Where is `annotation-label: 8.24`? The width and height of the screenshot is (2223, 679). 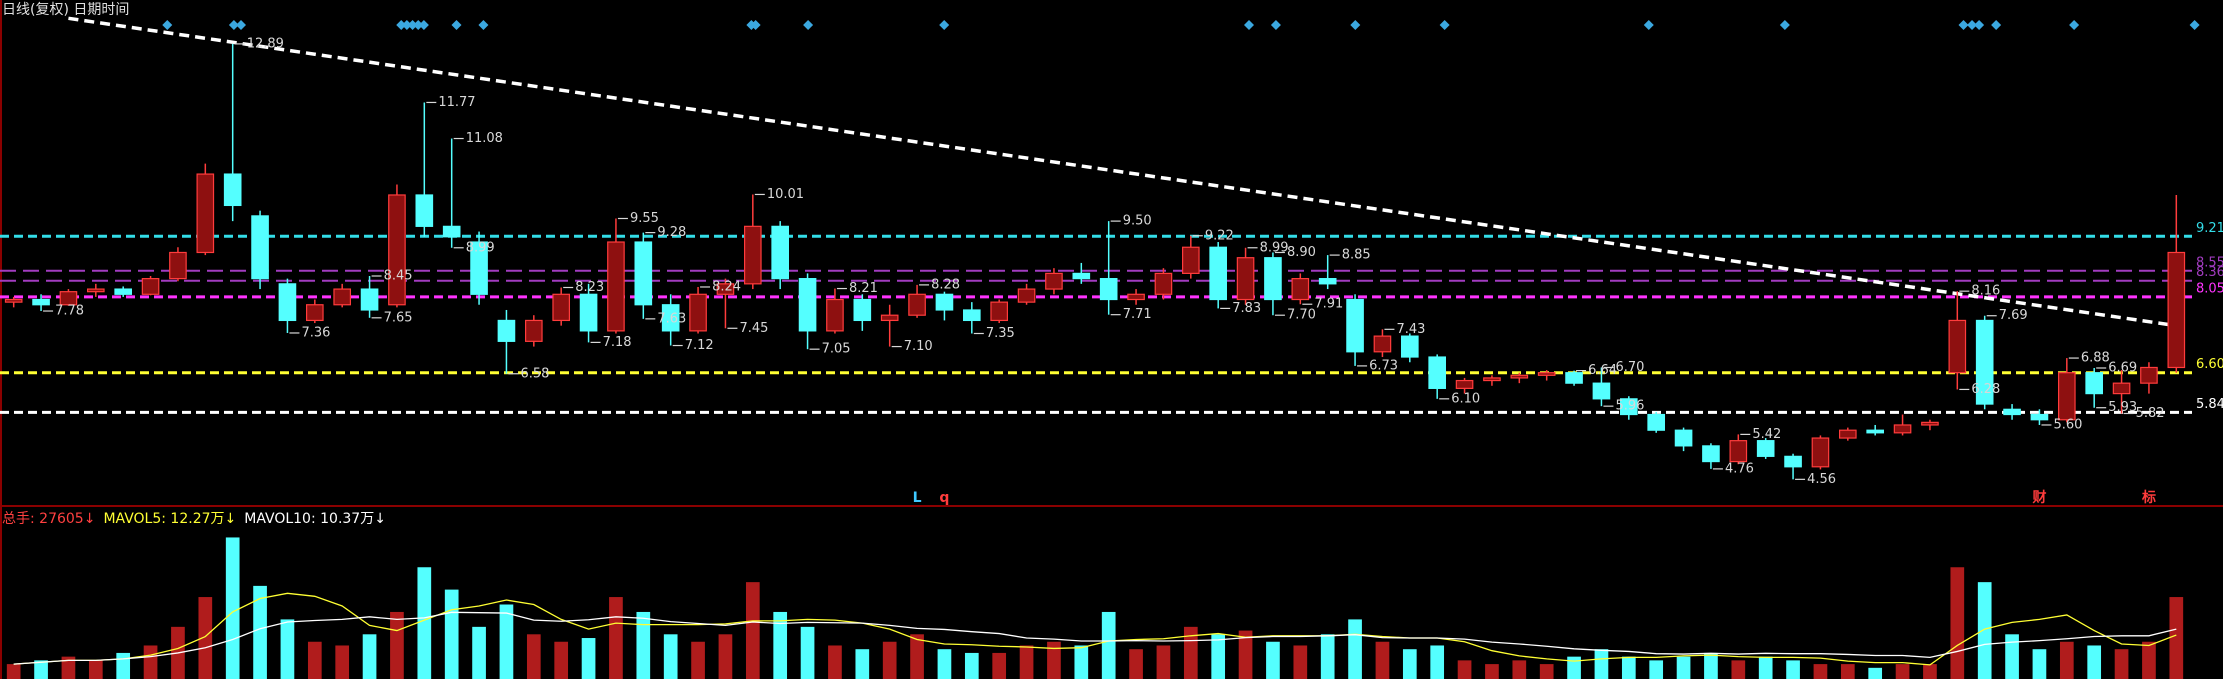
annotation-label: 8.24 is located at coordinates (726, 286).